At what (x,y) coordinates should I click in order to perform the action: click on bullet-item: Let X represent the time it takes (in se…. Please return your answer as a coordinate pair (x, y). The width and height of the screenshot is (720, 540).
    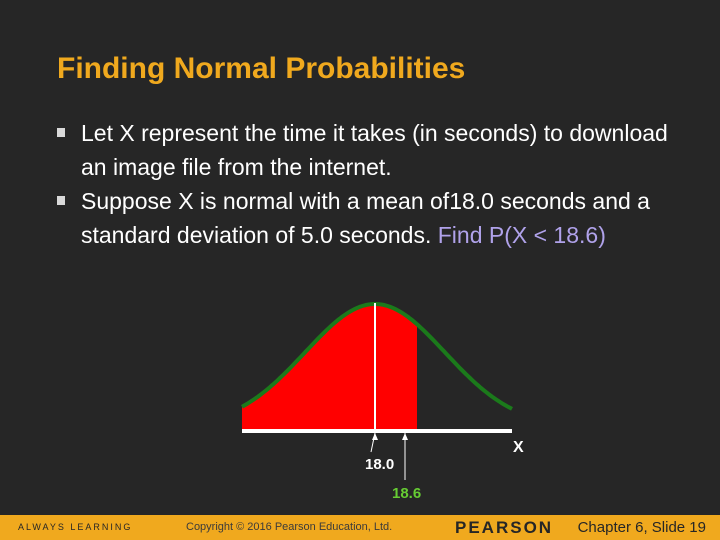
    Looking at the image, I should click on (377, 150).